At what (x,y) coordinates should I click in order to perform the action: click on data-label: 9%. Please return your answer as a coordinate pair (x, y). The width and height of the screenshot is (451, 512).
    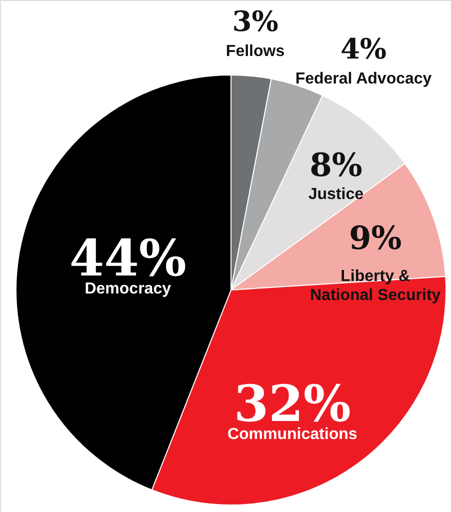
    Looking at the image, I should click on (375, 238).